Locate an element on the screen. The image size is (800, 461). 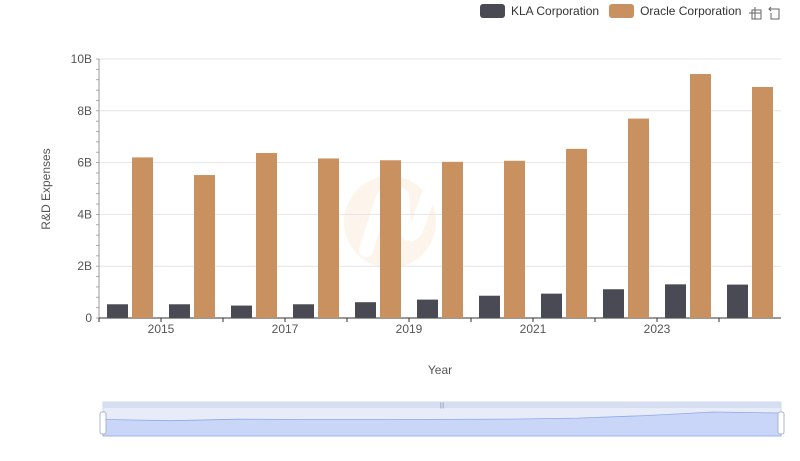
y-tick-label: 6B is located at coordinates (84, 163).